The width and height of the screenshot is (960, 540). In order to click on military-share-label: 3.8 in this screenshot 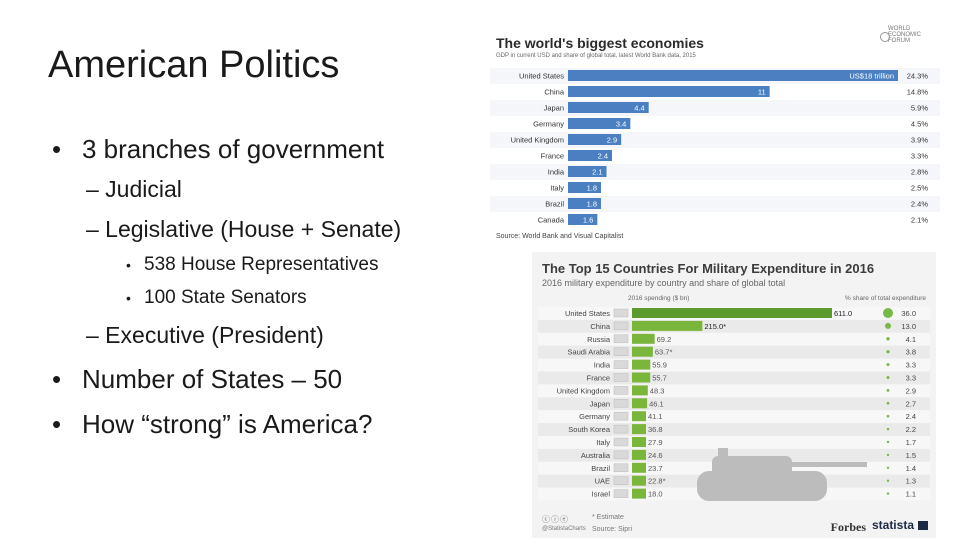, I will do `click(911, 352)`.